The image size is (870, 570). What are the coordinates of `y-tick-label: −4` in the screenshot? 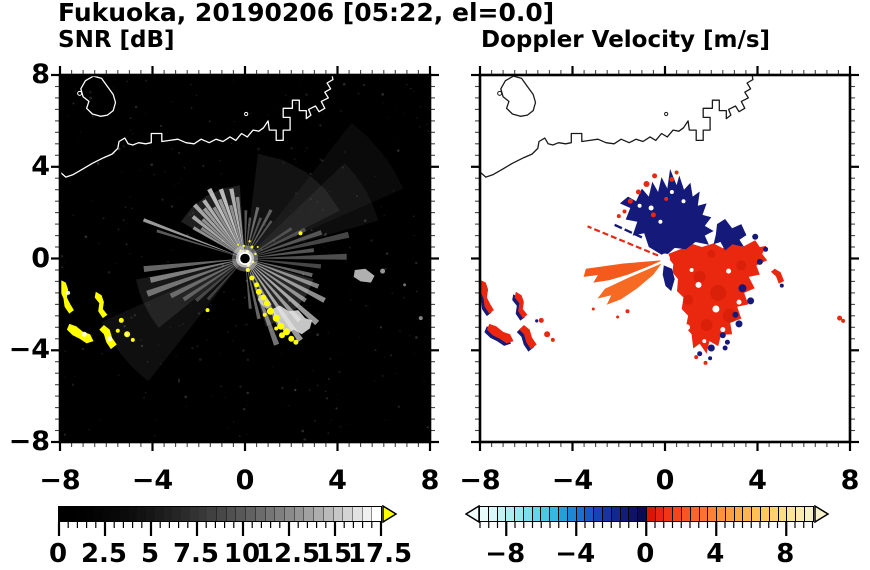 It's located at (29, 350).